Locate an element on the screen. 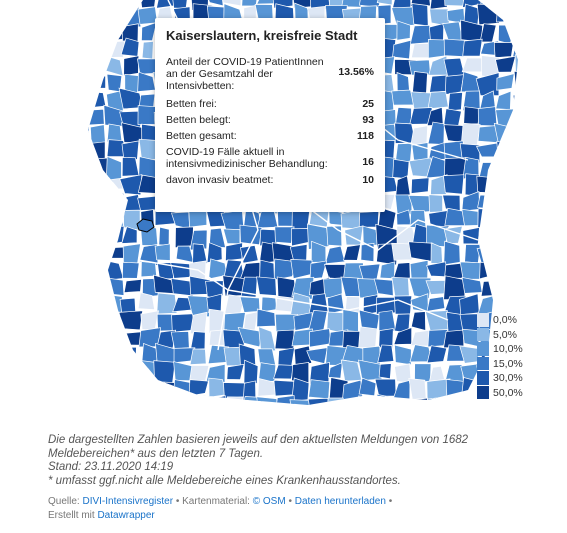 This screenshot has height=533, width=567. datawrapper-link: Datawrapper is located at coordinates (126, 515).